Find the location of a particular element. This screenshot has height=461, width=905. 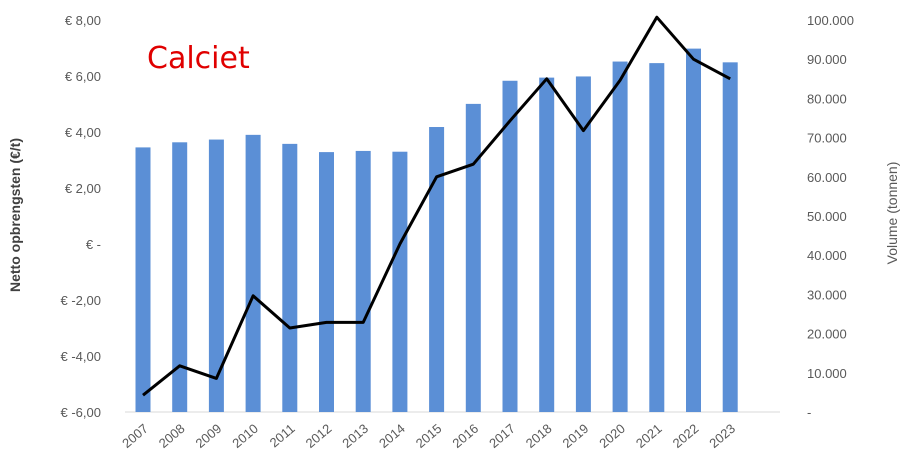

x-tick-label: 2013 is located at coordinates (355, 436).